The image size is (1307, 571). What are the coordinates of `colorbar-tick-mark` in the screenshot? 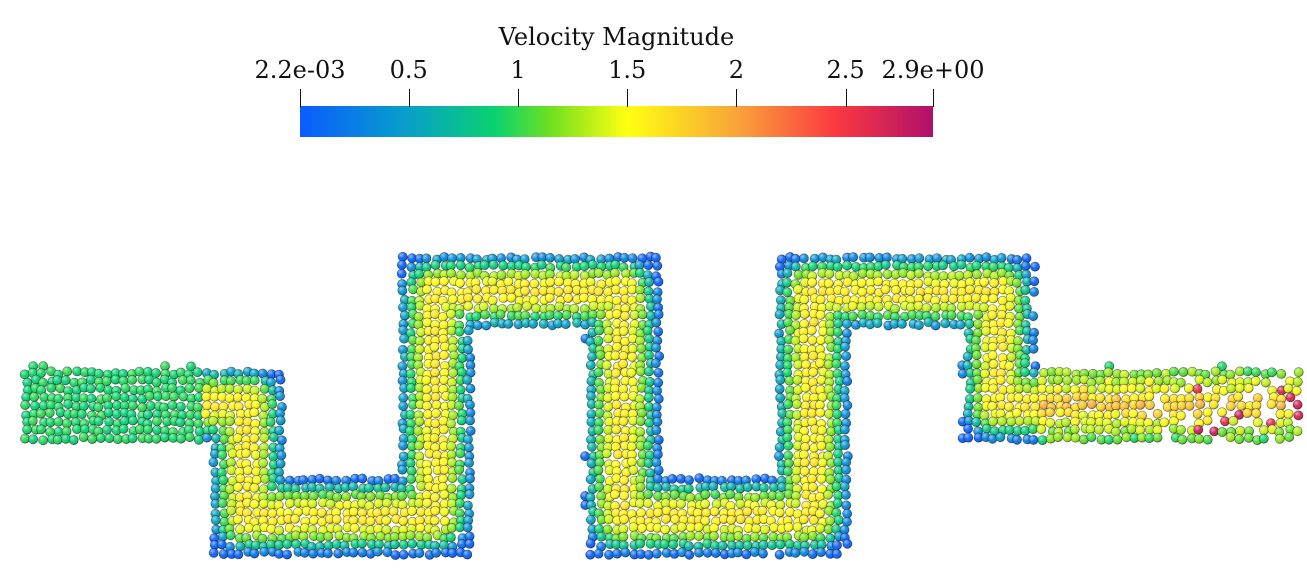 It's located at (300, 98).